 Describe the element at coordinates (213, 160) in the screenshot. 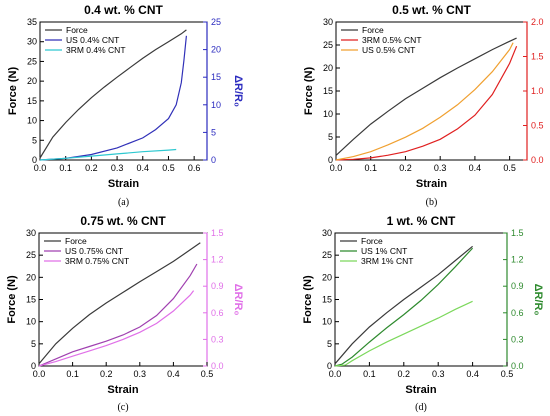

I see `y2-tick-label: 0` at that location.